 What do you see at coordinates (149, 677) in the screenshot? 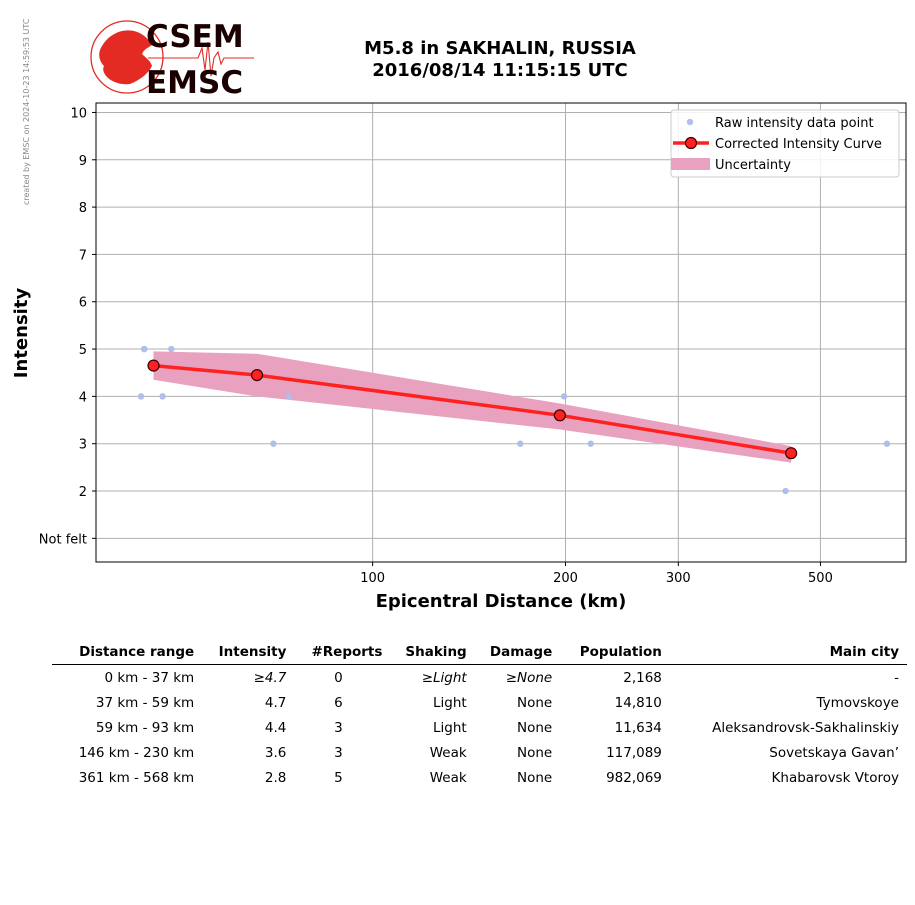
I see `cell-distance-range: 0 km - 37 km` at bounding box center [149, 677].